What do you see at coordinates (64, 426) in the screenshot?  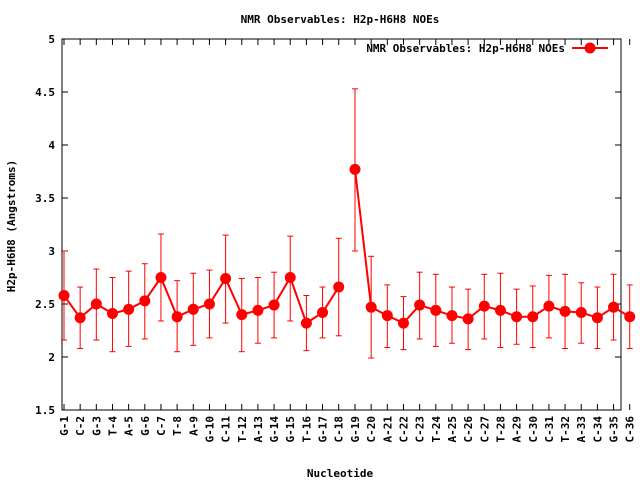 I see `x-tick-label: G-1` at bounding box center [64, 426].